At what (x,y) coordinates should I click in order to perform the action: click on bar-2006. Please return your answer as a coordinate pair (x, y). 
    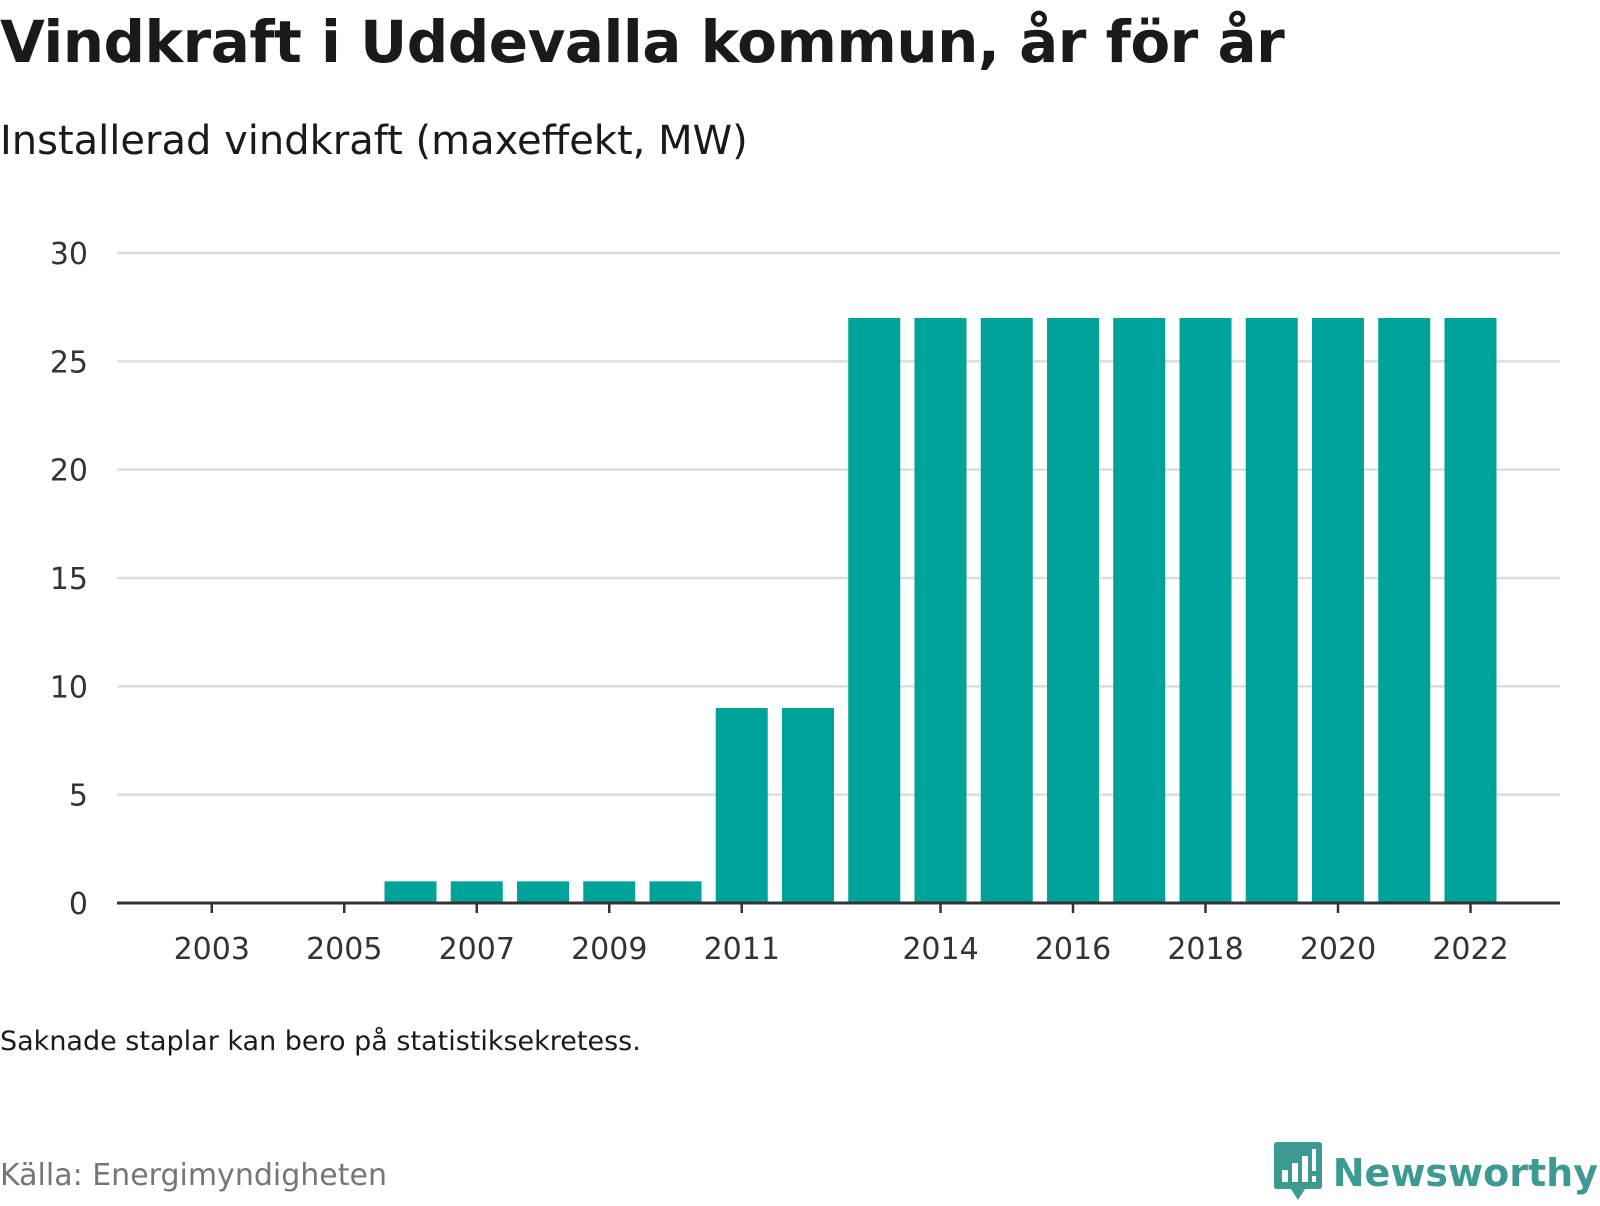
    Looking at the image, I should click on (410, 892).